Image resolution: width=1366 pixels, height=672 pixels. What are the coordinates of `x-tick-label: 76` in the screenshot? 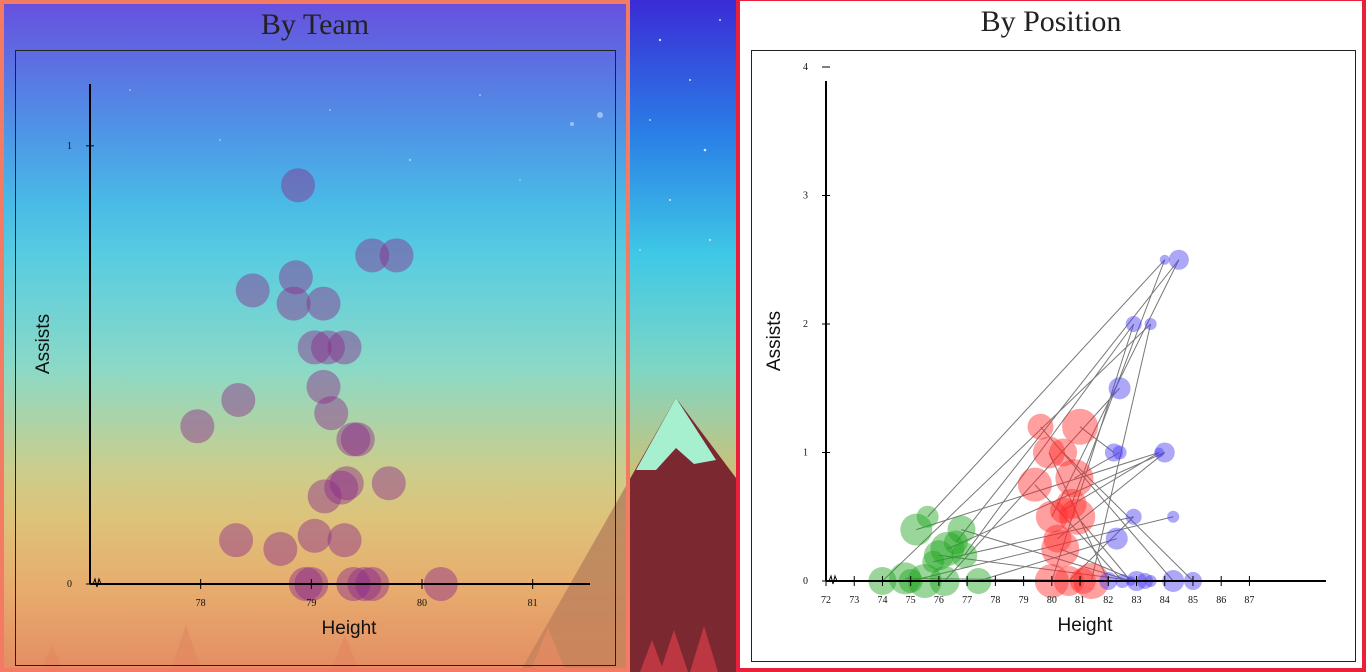 It's located at (939, 600).